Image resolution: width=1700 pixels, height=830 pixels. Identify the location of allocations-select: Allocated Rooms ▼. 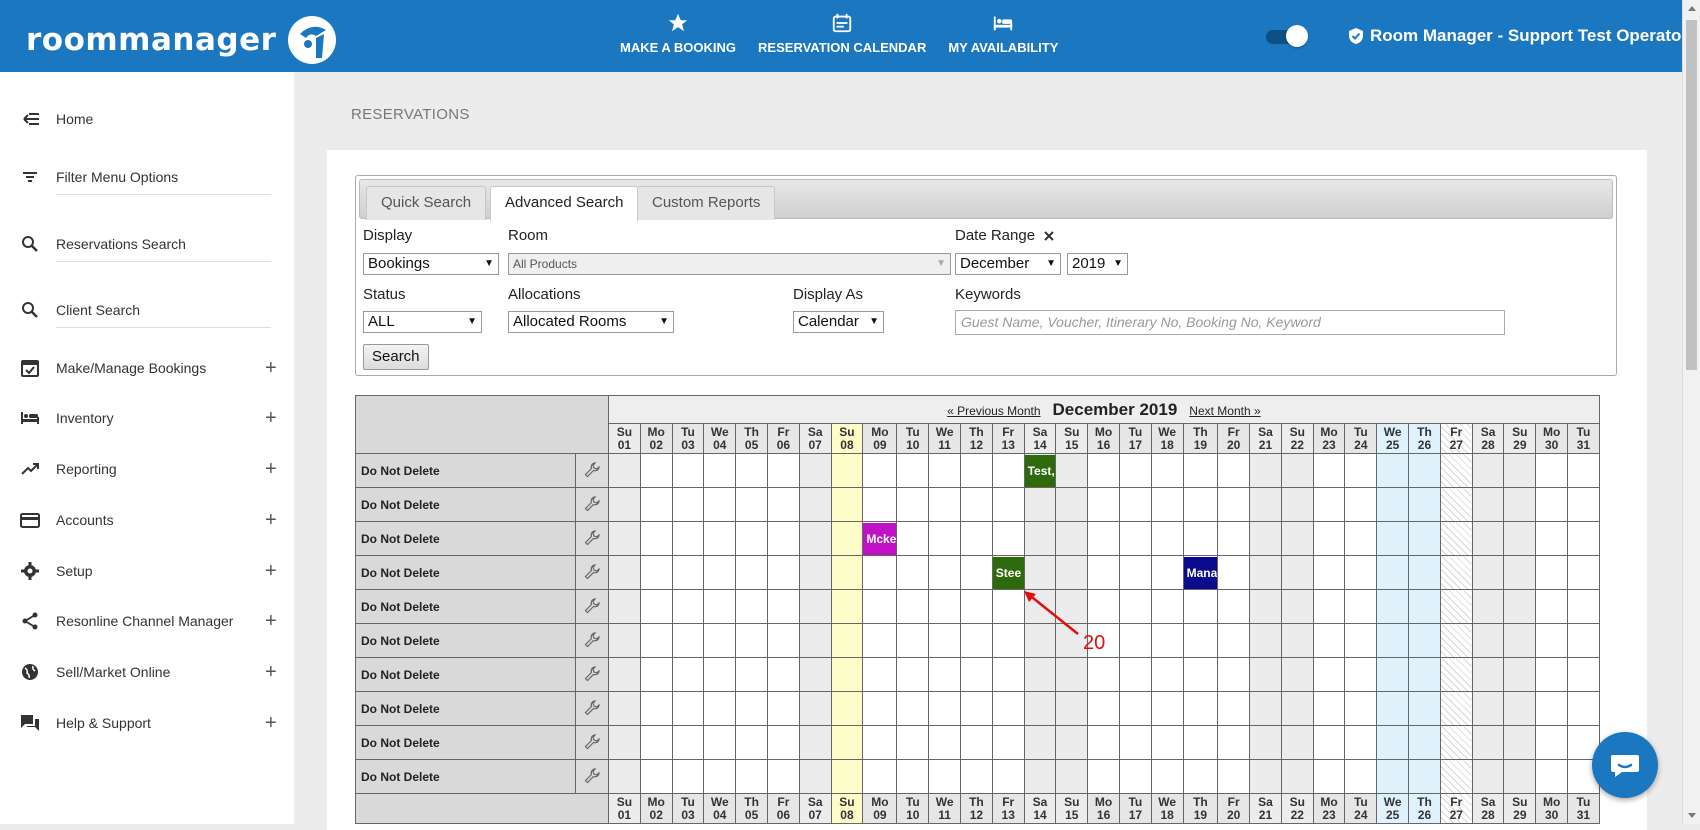
(591, 322).